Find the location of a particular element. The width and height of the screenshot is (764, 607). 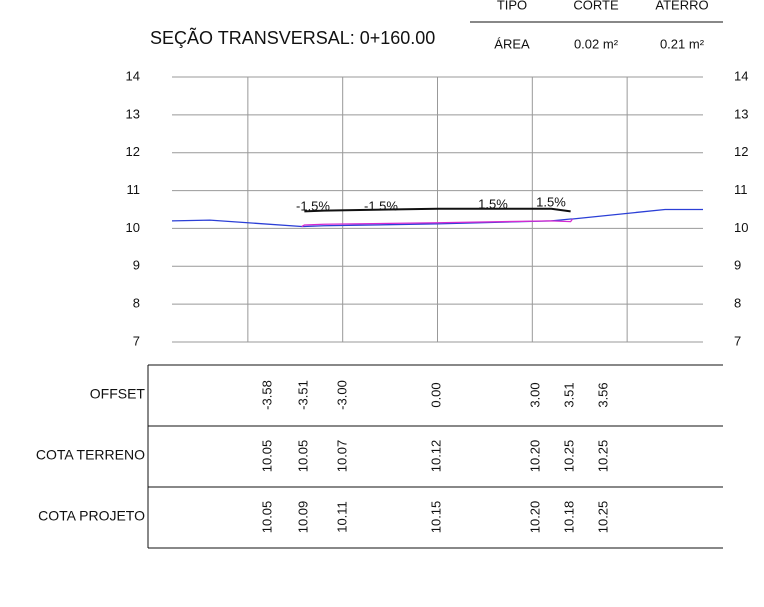

header-cell: ÁREA is located at coordinates (512, 43).